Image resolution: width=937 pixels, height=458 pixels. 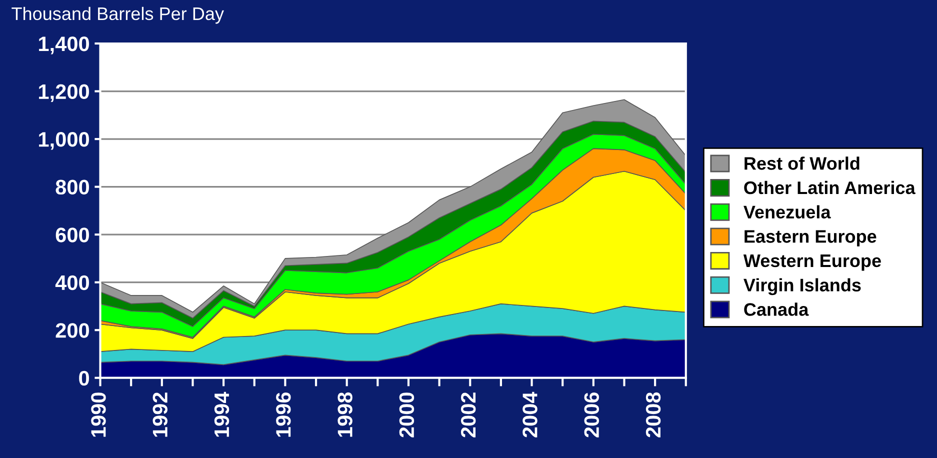 What do you see at coordinates (160, 414) in the screenshot?
I see `x-tick-label: 1992` at bounding box center [160, 414].